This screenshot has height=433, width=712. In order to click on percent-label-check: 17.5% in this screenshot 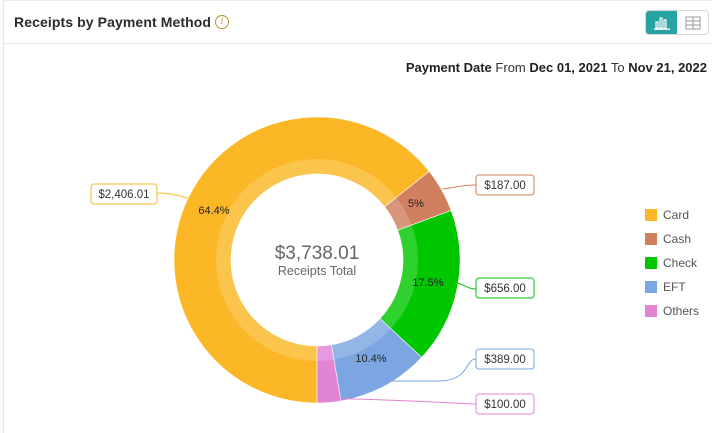, I will do `click(427, 283)`.